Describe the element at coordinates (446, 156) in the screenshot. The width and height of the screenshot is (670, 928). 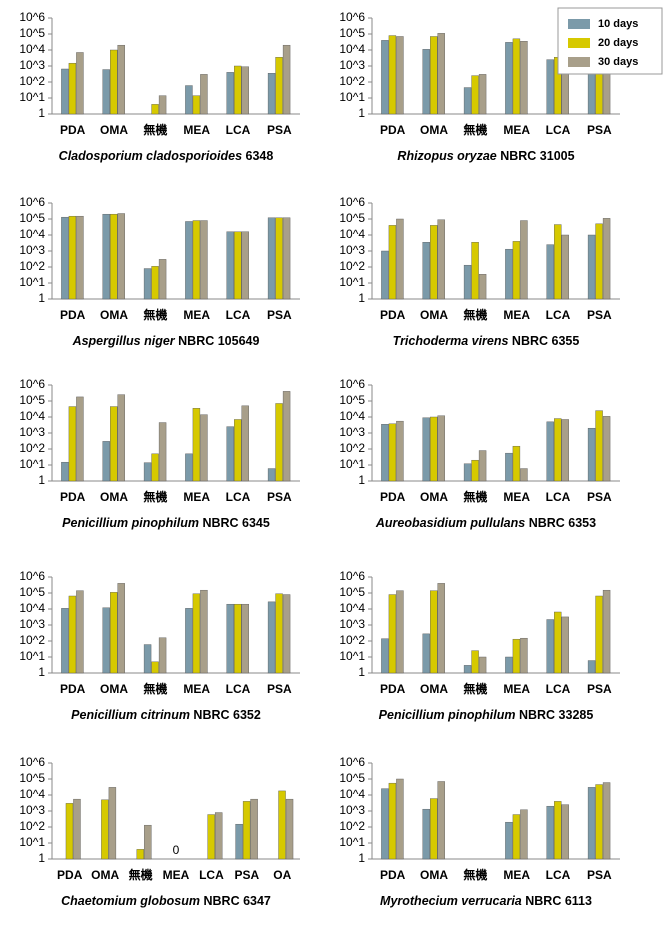
I see `species: Rhizopus oryzae` at that location.